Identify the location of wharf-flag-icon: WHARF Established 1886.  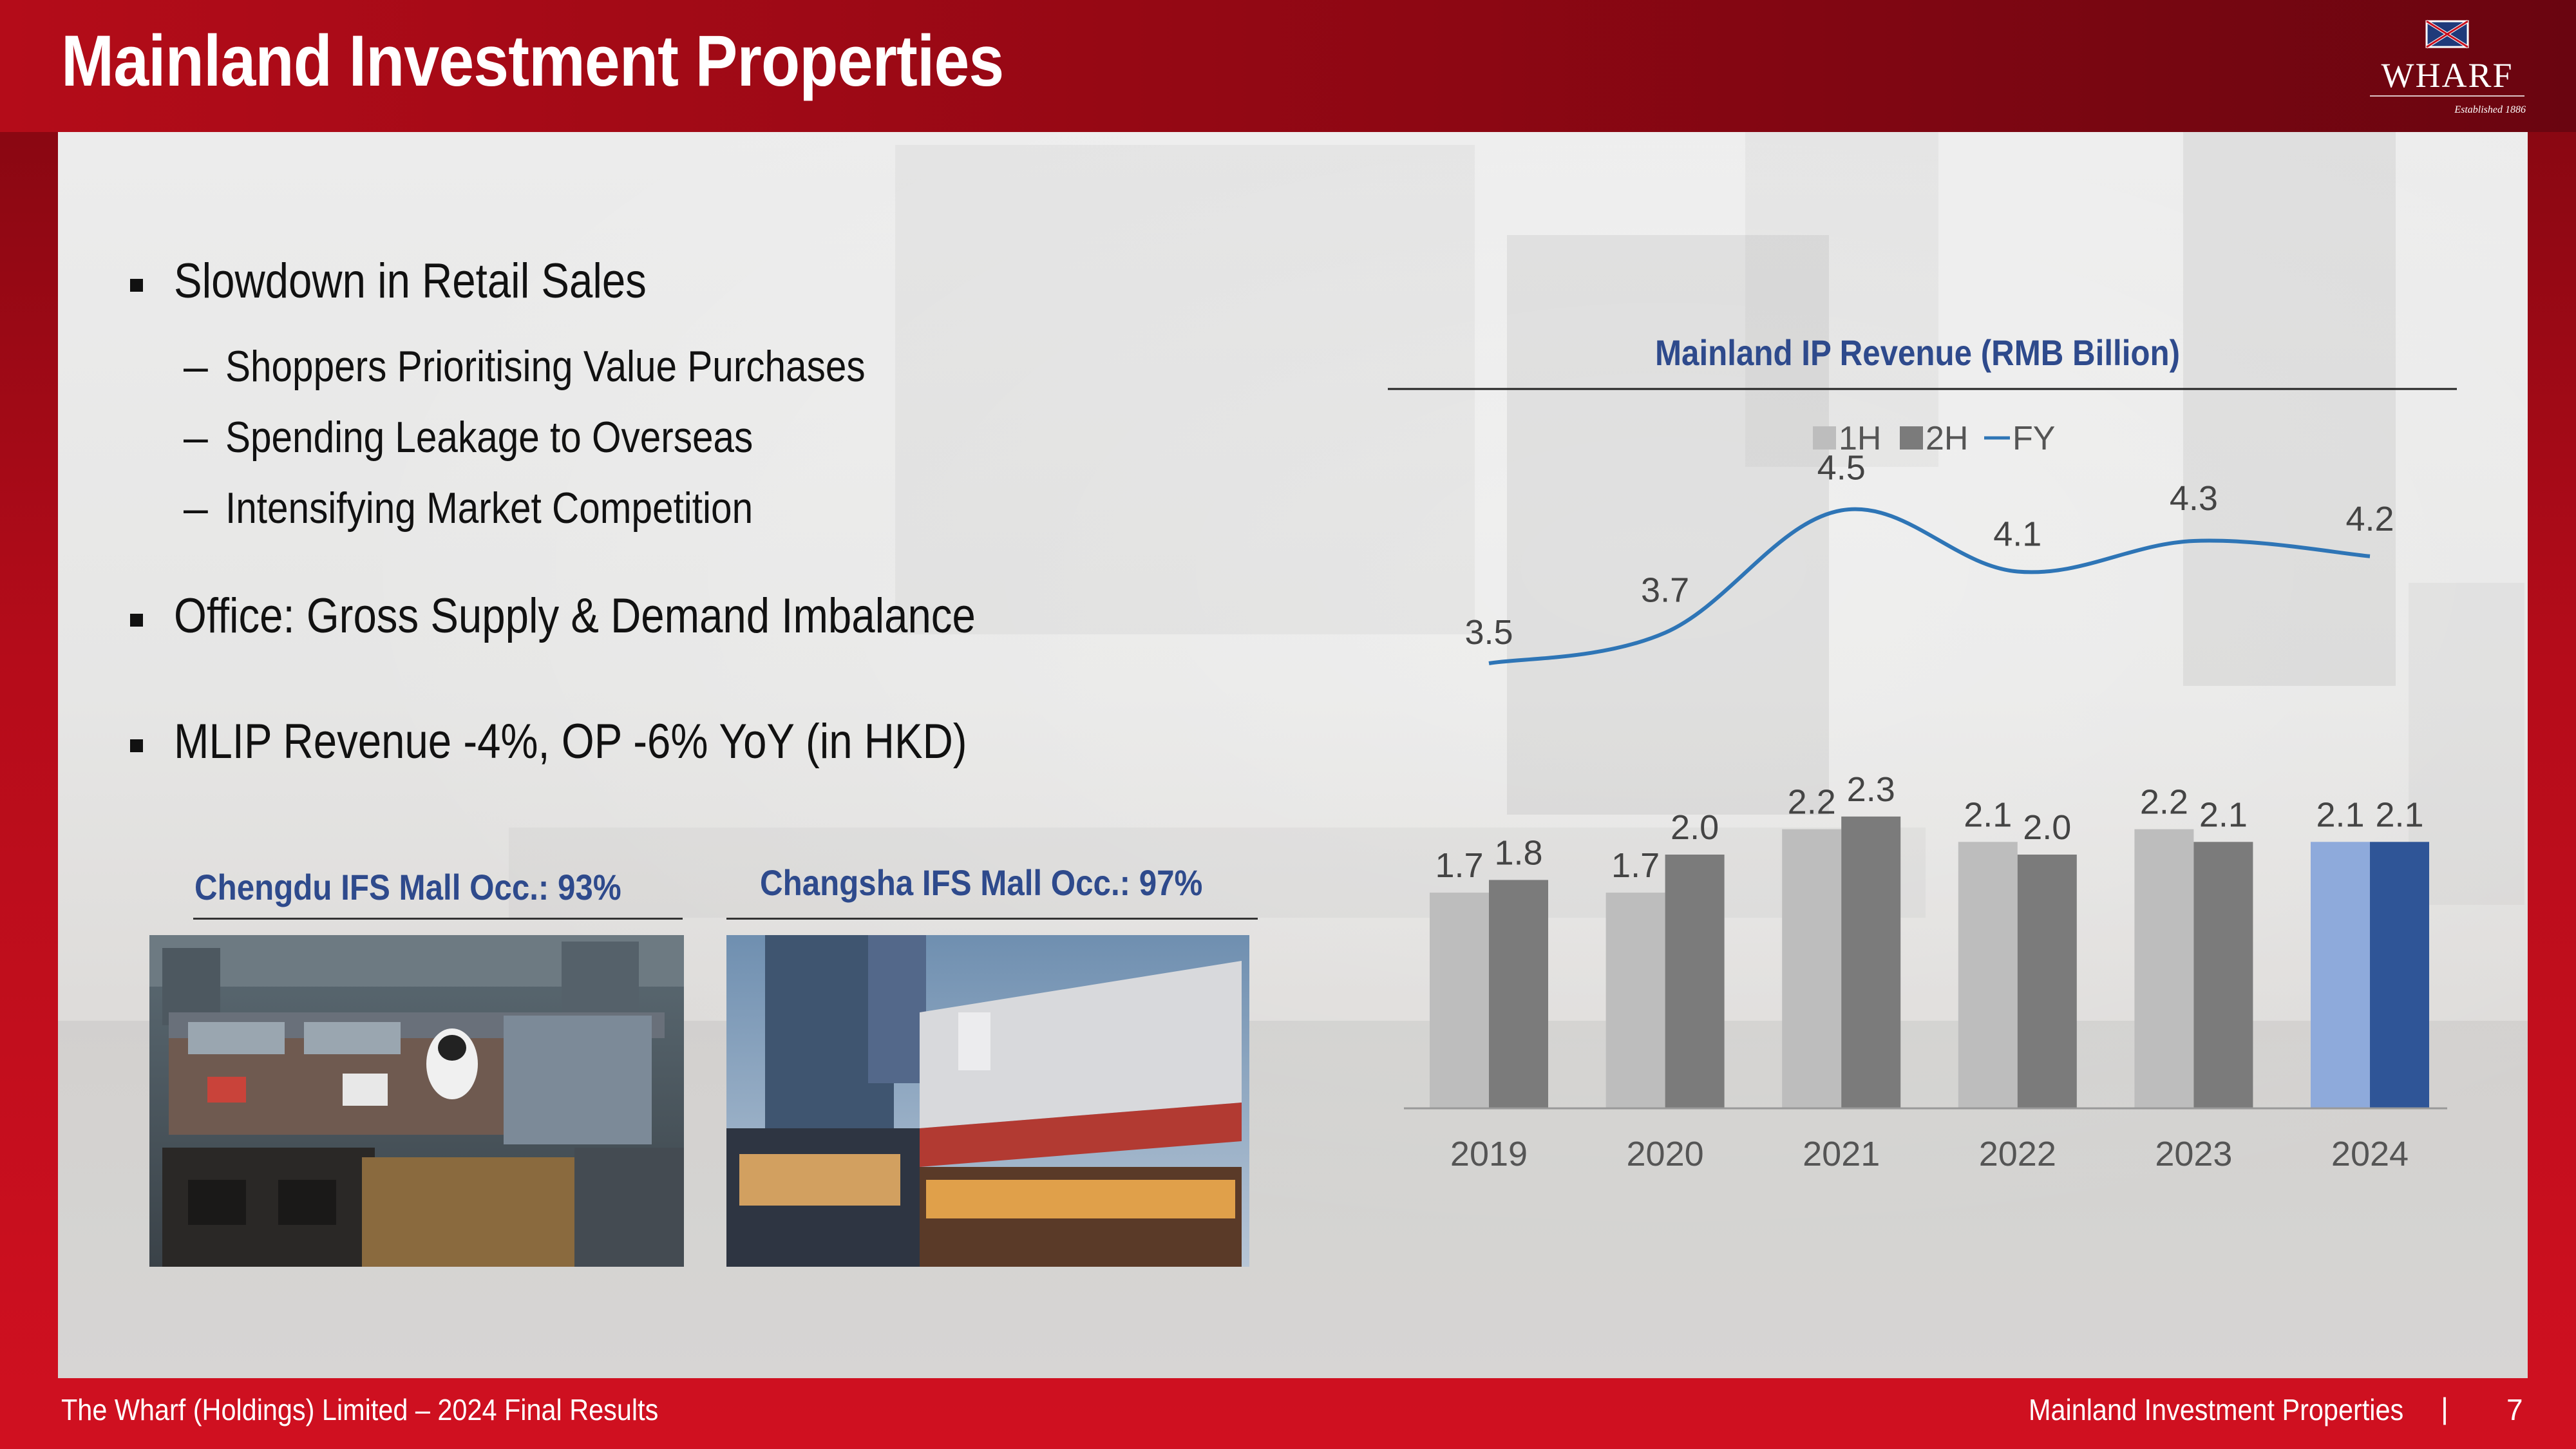
(2448, 67).